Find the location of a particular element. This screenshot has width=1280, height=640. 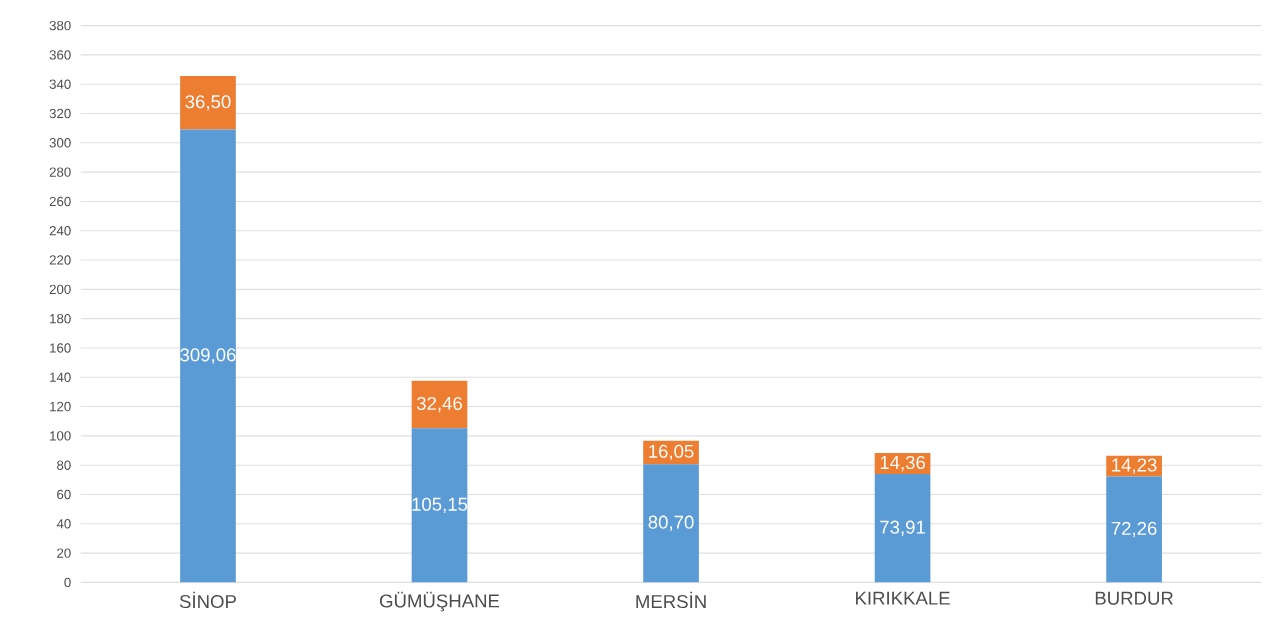

x-tick-label: GÜMÜŞHANE is located at coordinates (439, 601).